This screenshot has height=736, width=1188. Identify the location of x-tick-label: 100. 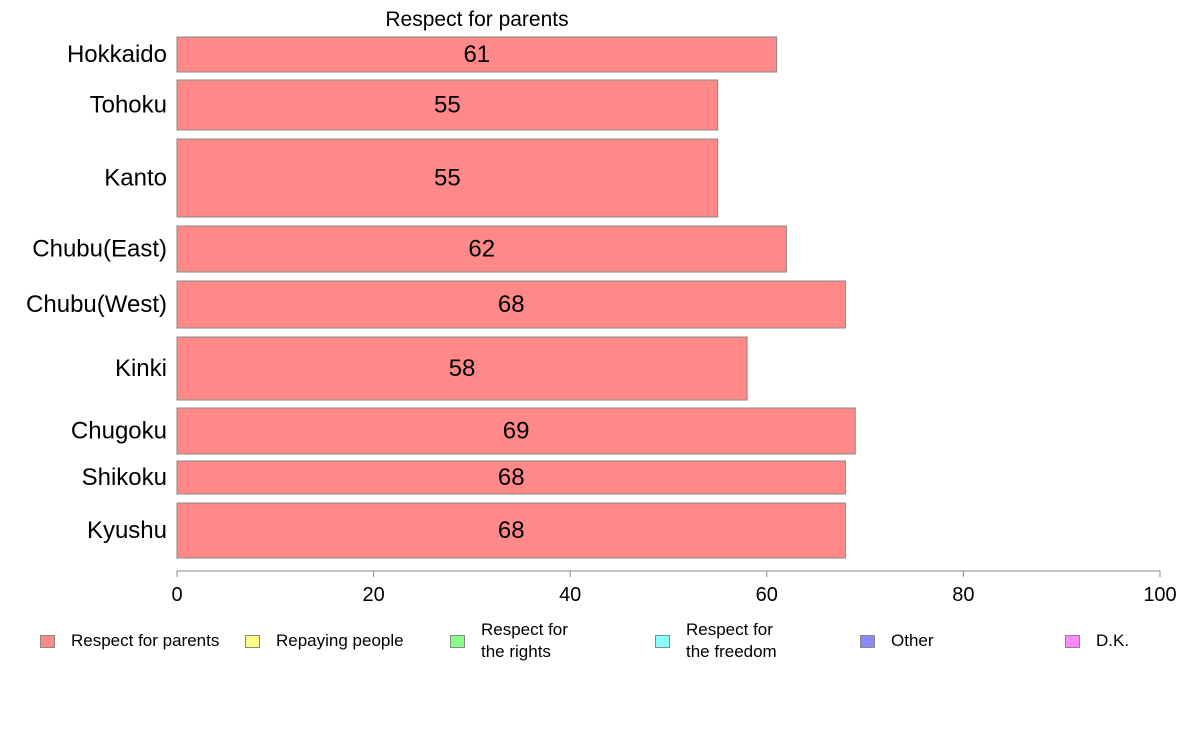
(1159, 595).